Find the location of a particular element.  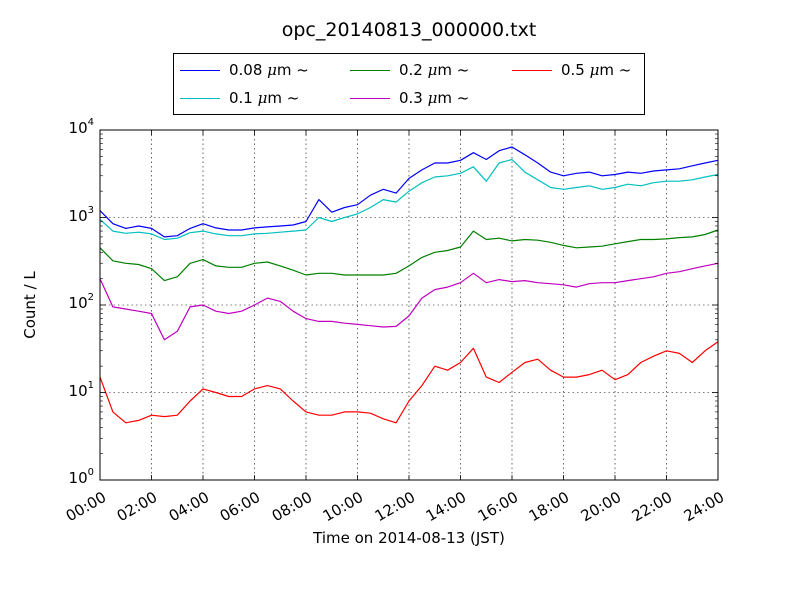

legend-label: 0.08 μm ~ is located at coordinates (269, 70).